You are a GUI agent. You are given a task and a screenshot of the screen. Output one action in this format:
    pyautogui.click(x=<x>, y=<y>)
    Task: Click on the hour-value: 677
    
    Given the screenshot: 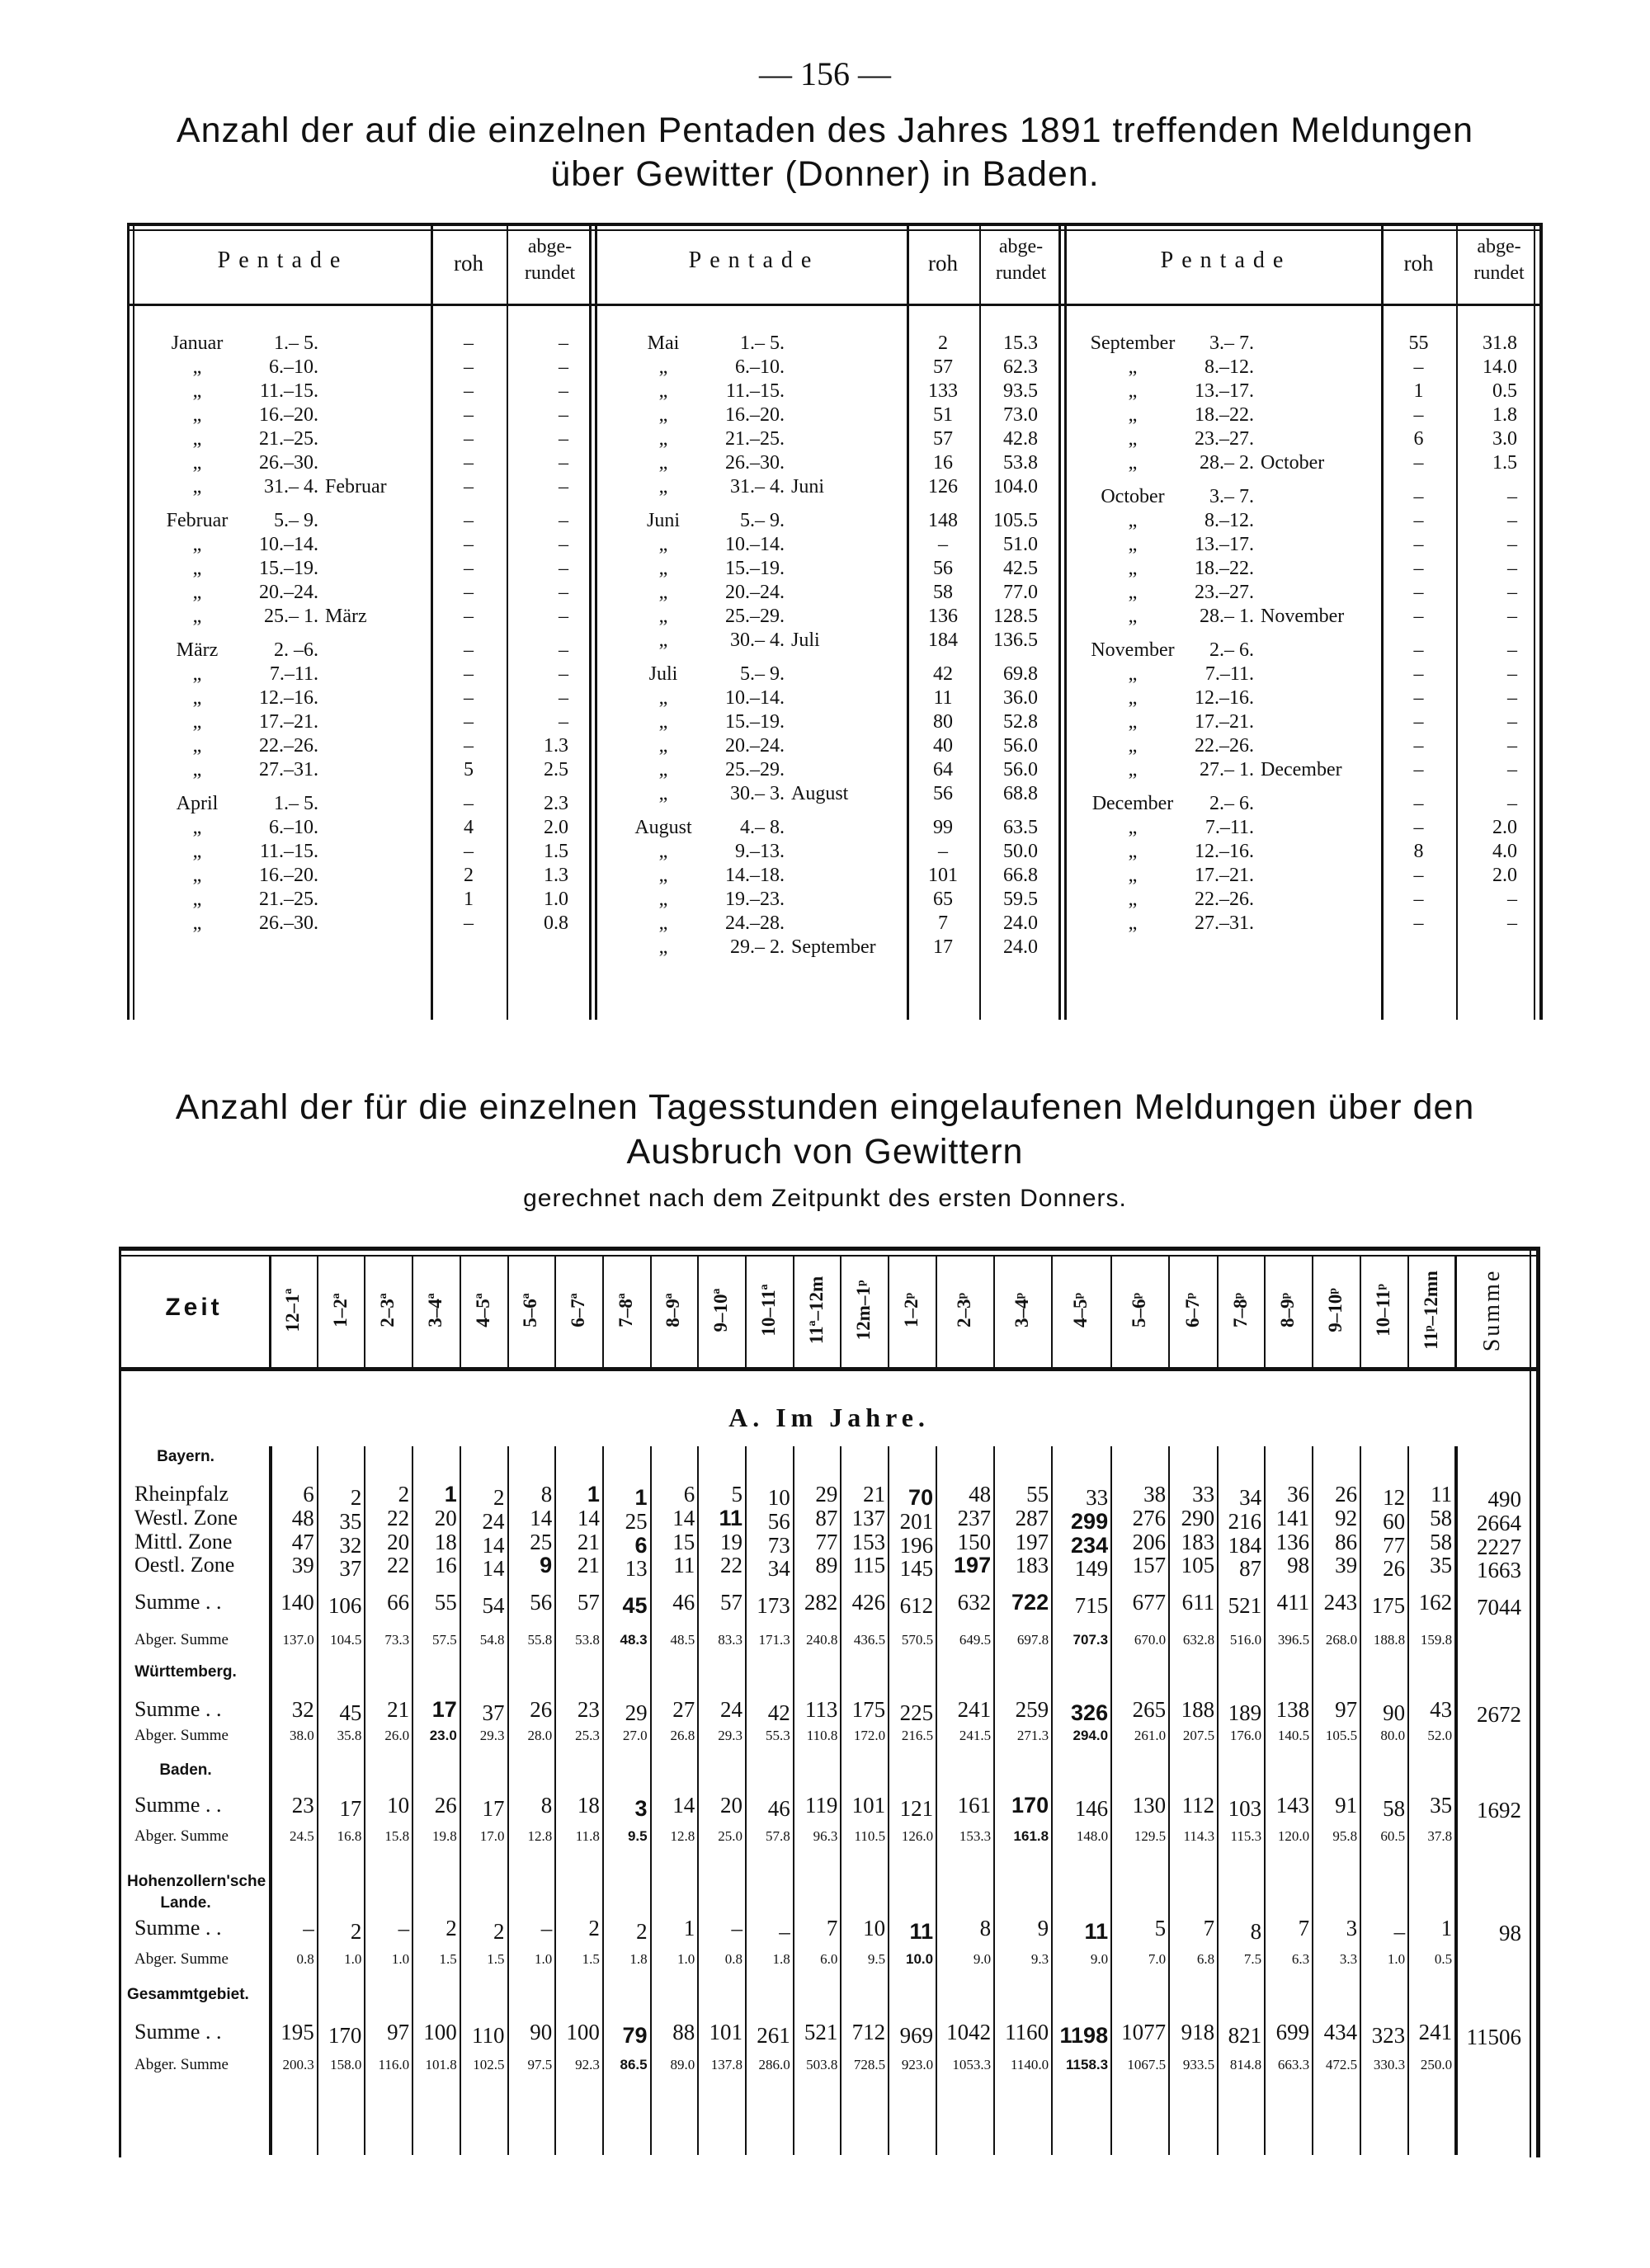 What is the action you would take?
    pyautogui.click(x=1149, y=1603)
    